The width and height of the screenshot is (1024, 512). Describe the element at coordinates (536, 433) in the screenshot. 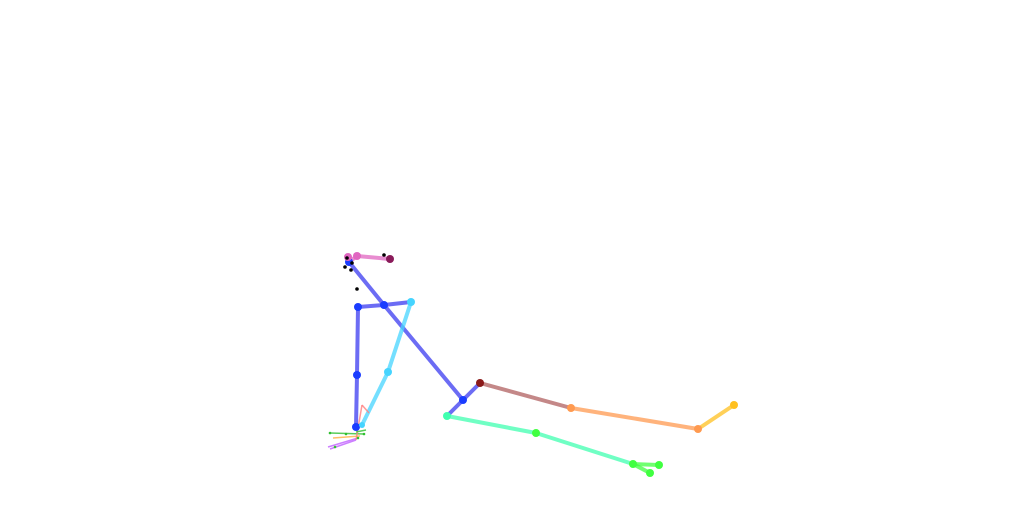

I see `left-knee-joint` at that location.